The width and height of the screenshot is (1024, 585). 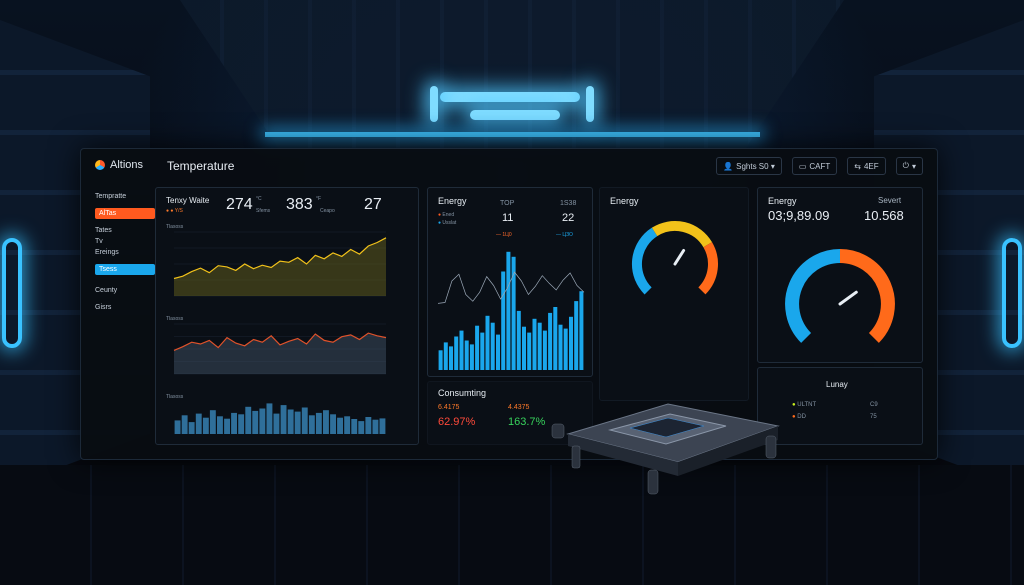 What do you see at coordinates (866, 166) in the screenshot?
I see `share-button: ⇆ 4EF` at bounding box center [866, 166].